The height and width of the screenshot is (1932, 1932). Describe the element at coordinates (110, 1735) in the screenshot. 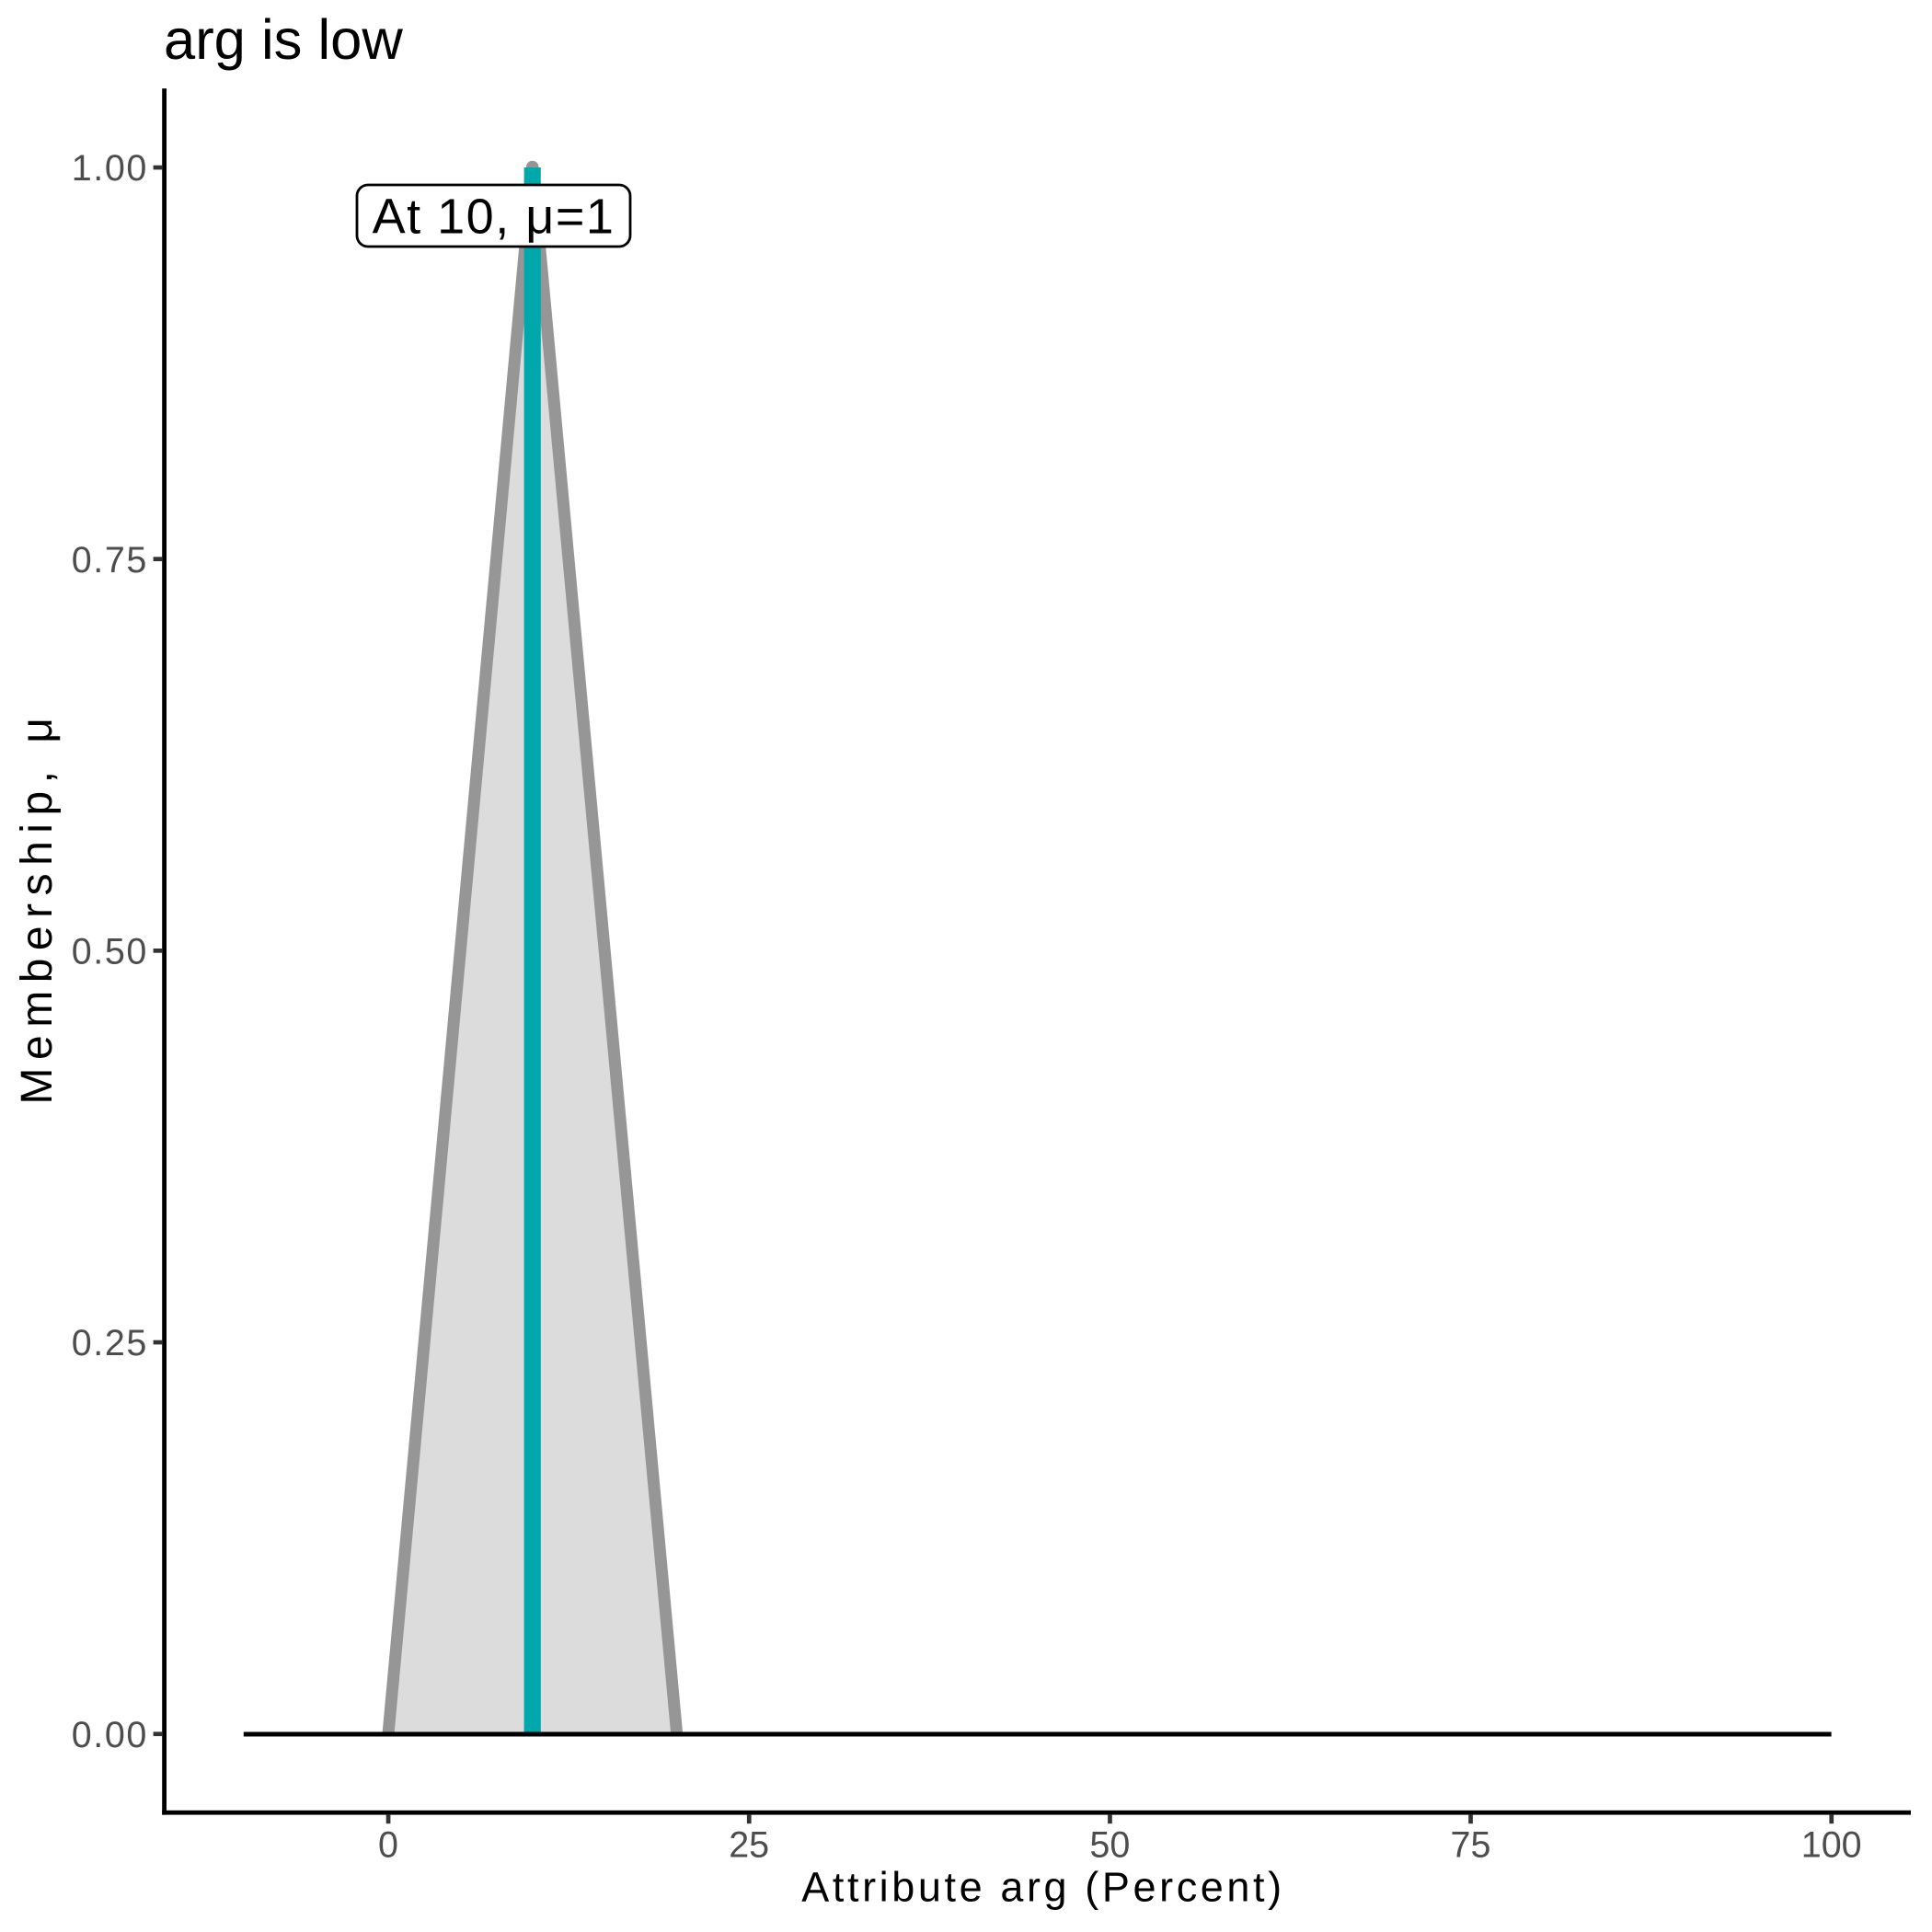

I see `svg-text: 0.00` at that location.